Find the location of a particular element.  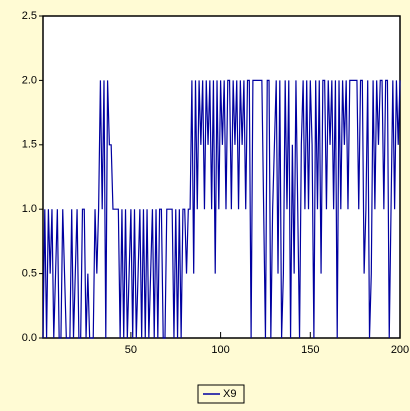

x-tick-label: 150 is located at coordinates (310, 350).